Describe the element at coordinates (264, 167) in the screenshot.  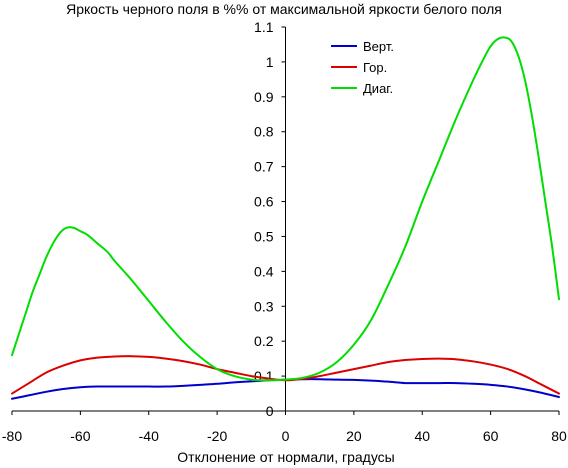
I see `y-tick-label: 0.7` at that location.